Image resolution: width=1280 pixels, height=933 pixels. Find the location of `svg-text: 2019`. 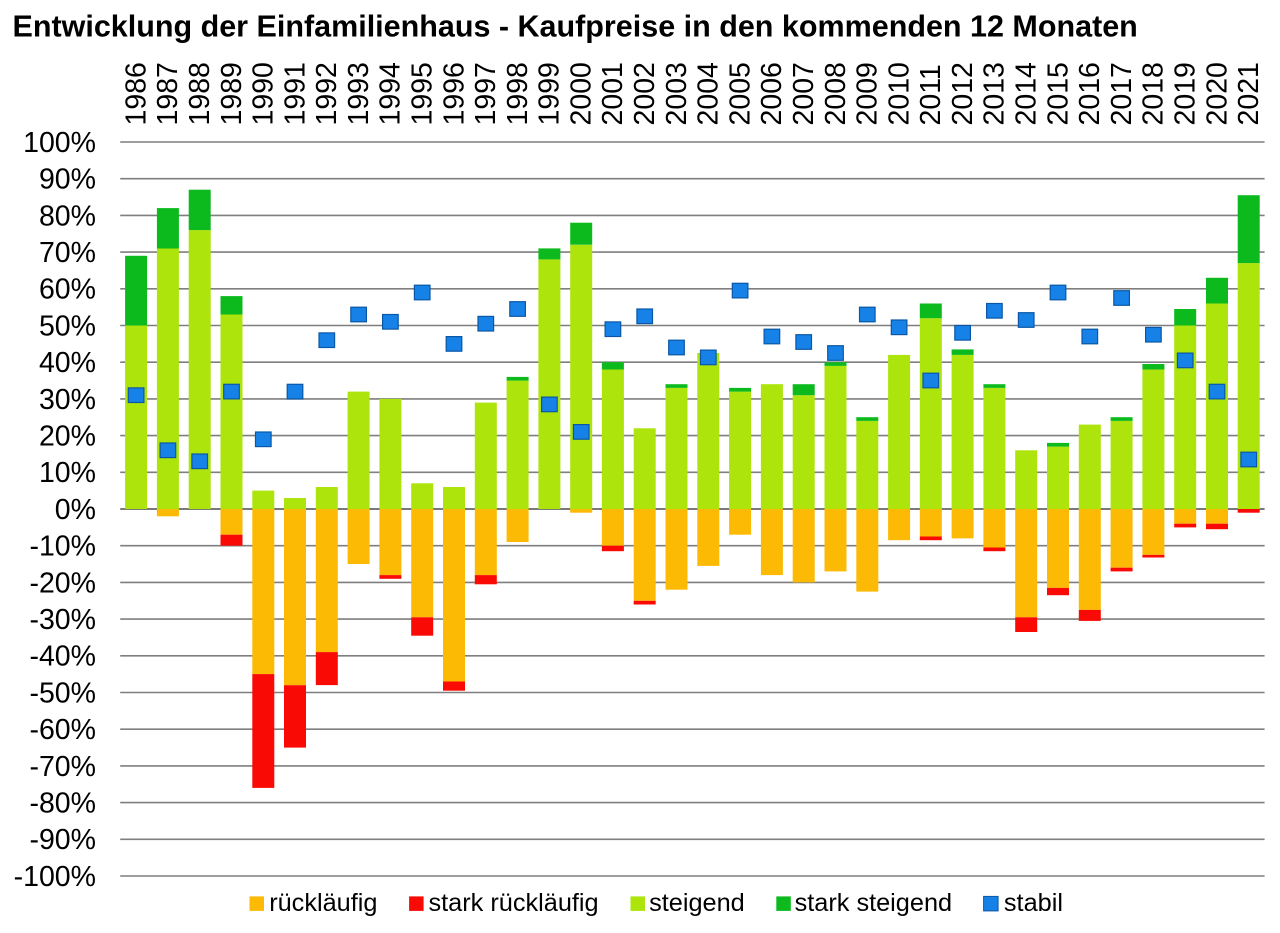

svg-text: 2019 is located at coordinates (1186, 93).